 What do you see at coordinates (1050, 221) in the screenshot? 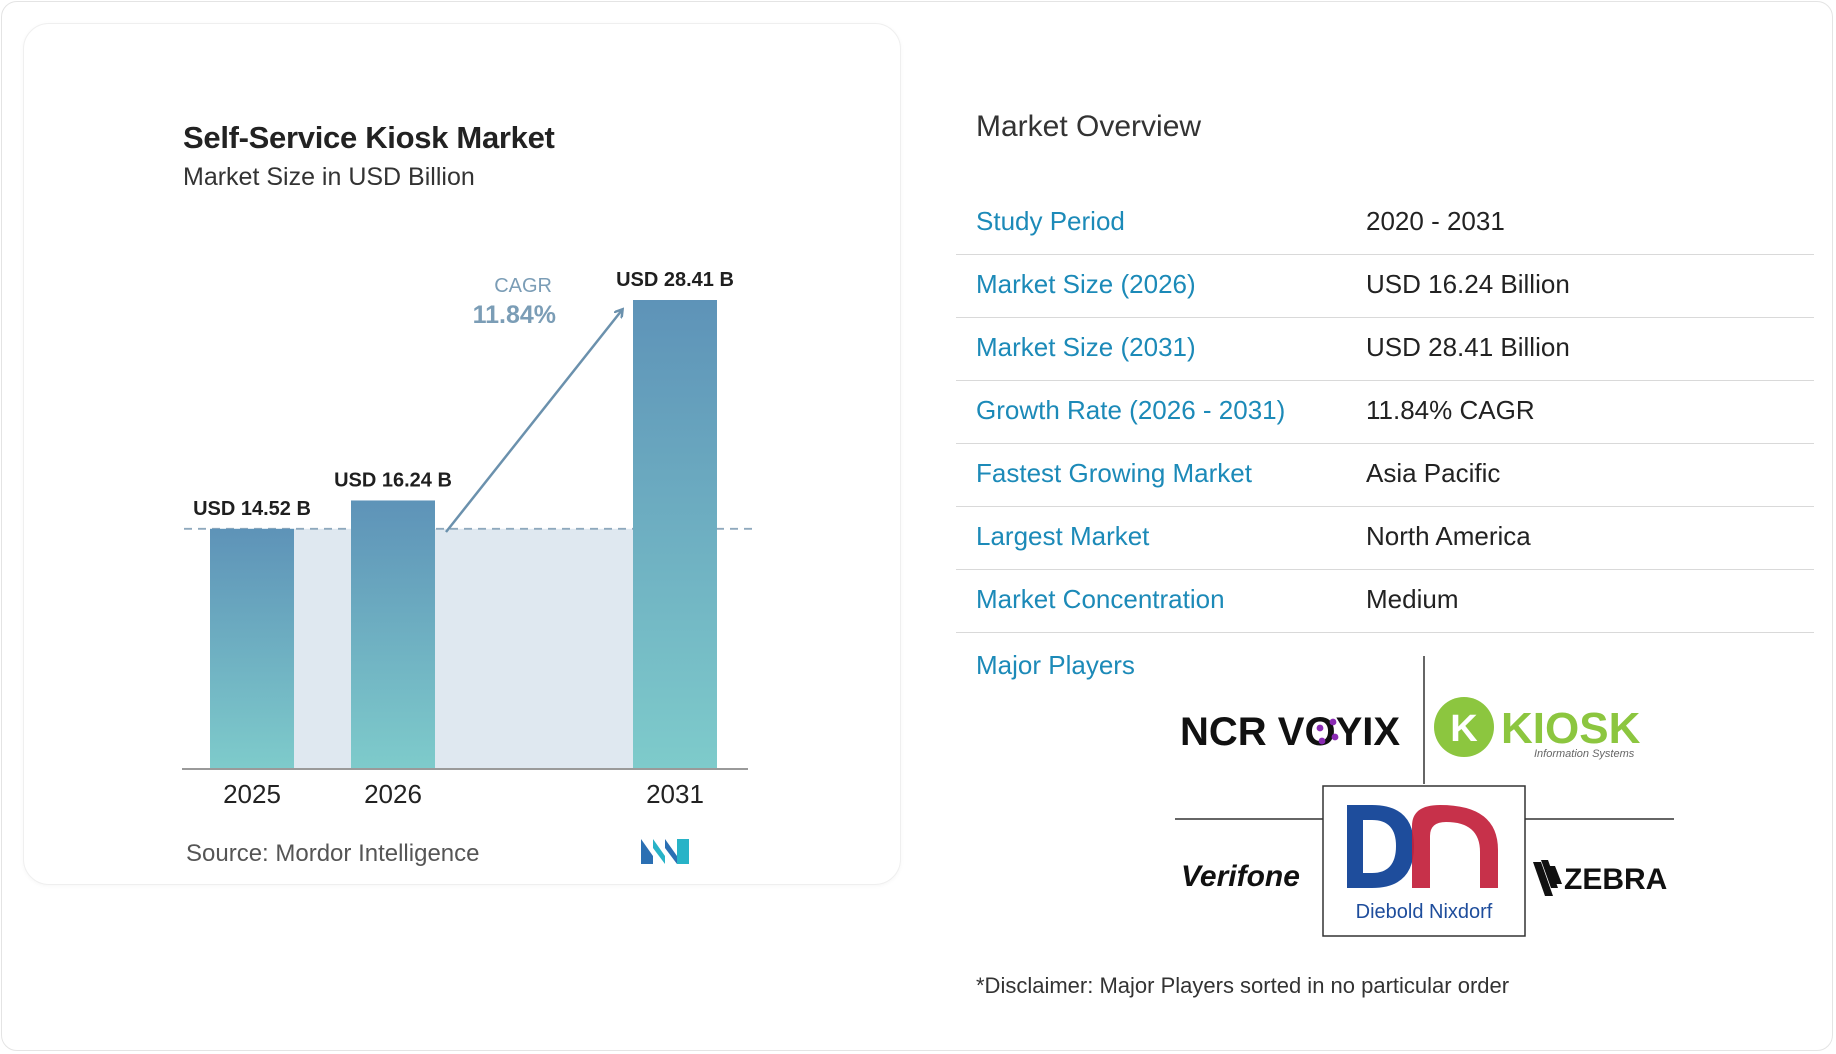
I see `overview-key: Study Period` at bounding box center [1050, 221].